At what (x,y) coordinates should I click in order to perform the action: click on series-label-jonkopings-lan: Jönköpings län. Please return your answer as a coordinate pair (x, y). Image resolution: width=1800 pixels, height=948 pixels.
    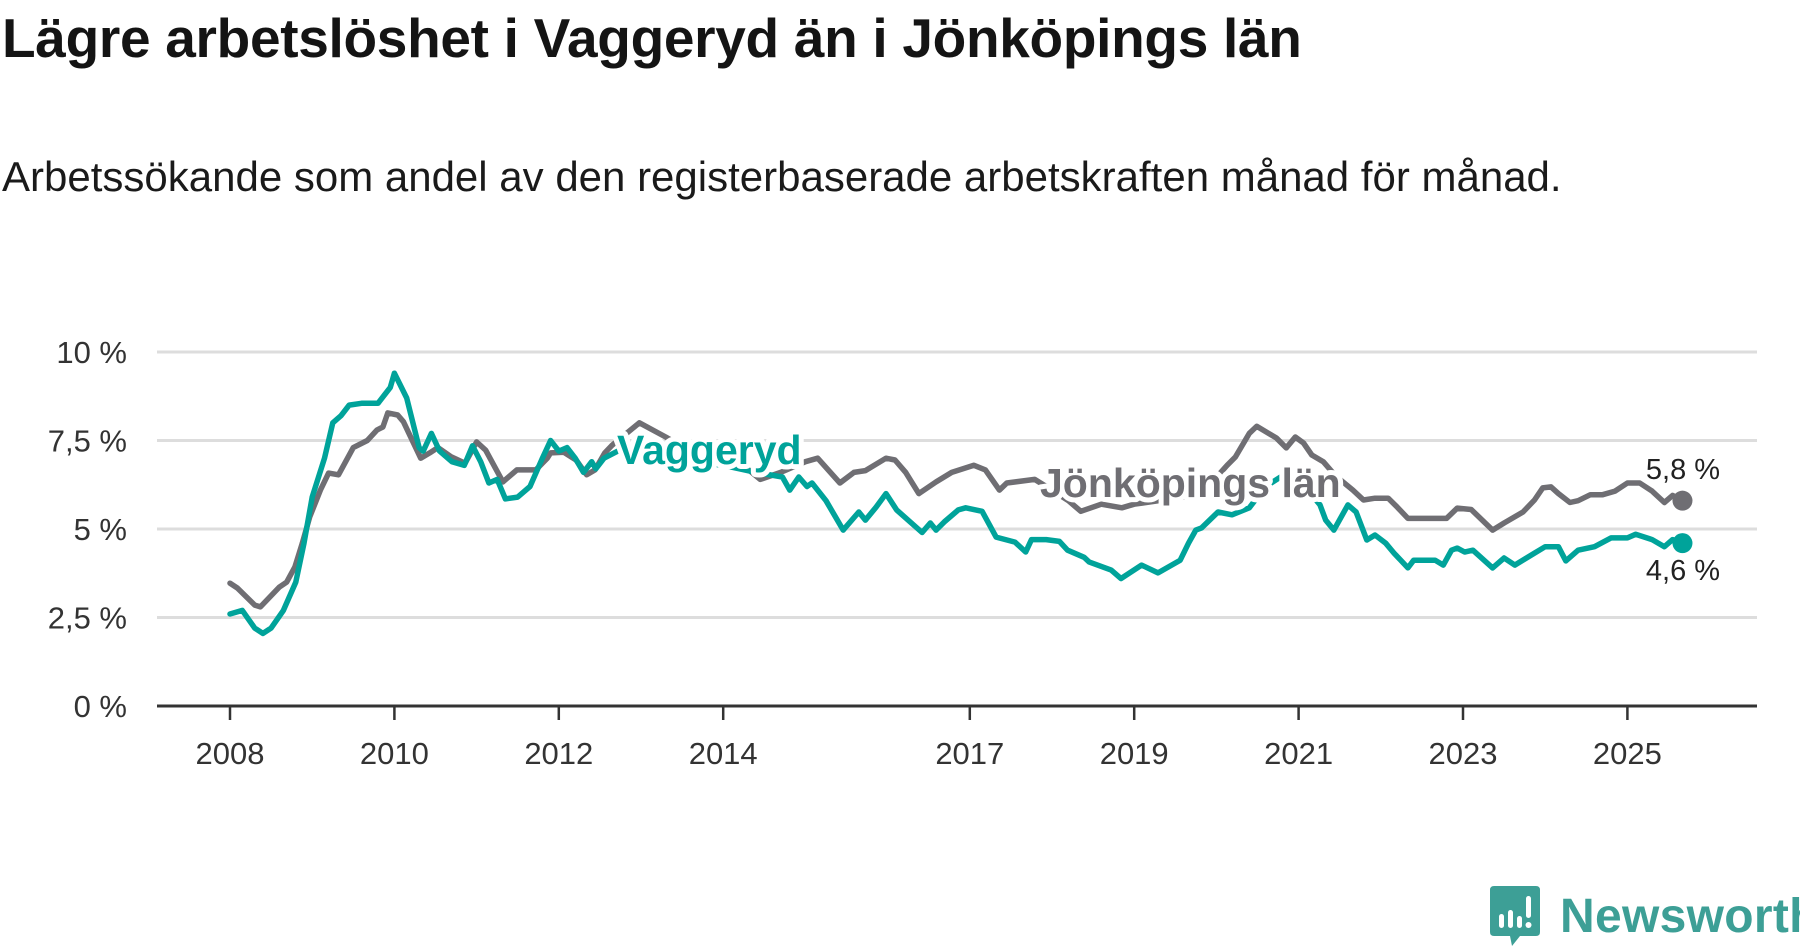
    Looking at the image, I should click on (1190, 483).